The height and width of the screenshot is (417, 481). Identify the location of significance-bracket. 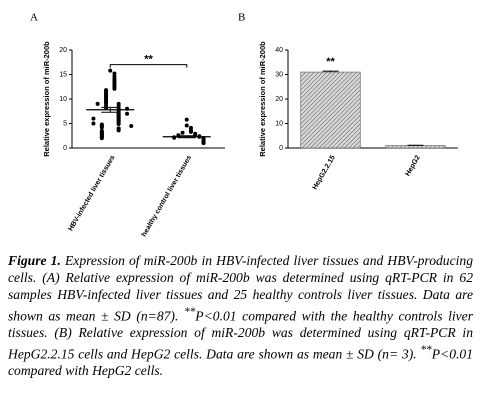
(148, 66).